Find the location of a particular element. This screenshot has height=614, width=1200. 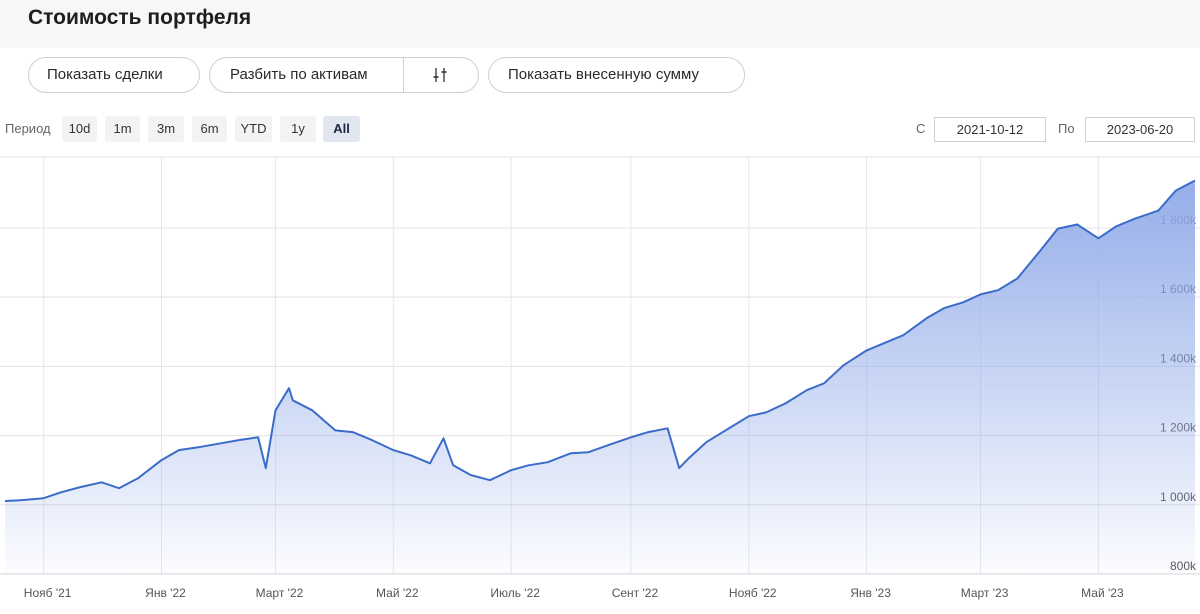

period-button: 6m is located at coordinates (209, 129).